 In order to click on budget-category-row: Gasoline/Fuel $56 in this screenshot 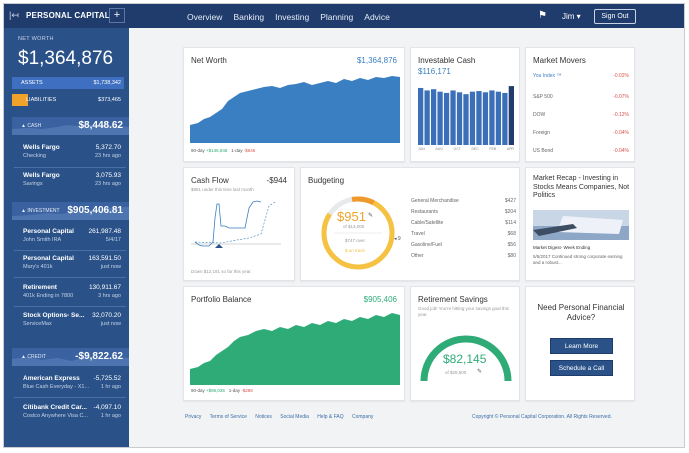, I will do `click(463, 245)`.